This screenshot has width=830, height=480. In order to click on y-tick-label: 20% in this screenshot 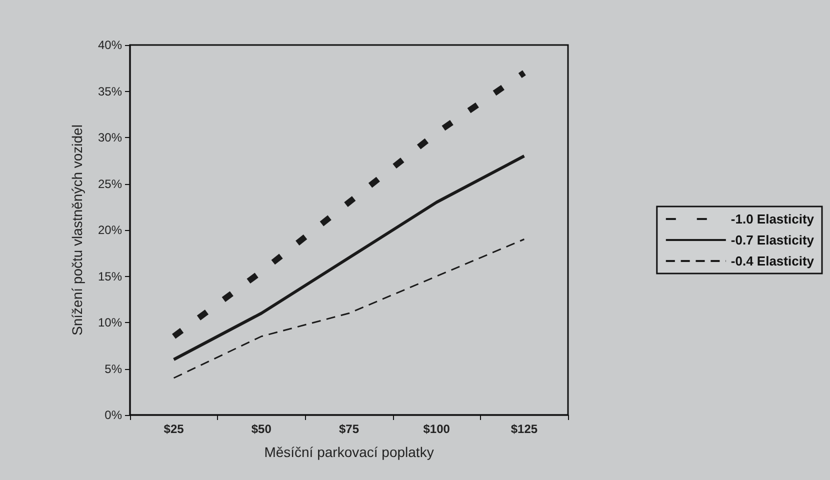, I will do `click(110, 230)`.